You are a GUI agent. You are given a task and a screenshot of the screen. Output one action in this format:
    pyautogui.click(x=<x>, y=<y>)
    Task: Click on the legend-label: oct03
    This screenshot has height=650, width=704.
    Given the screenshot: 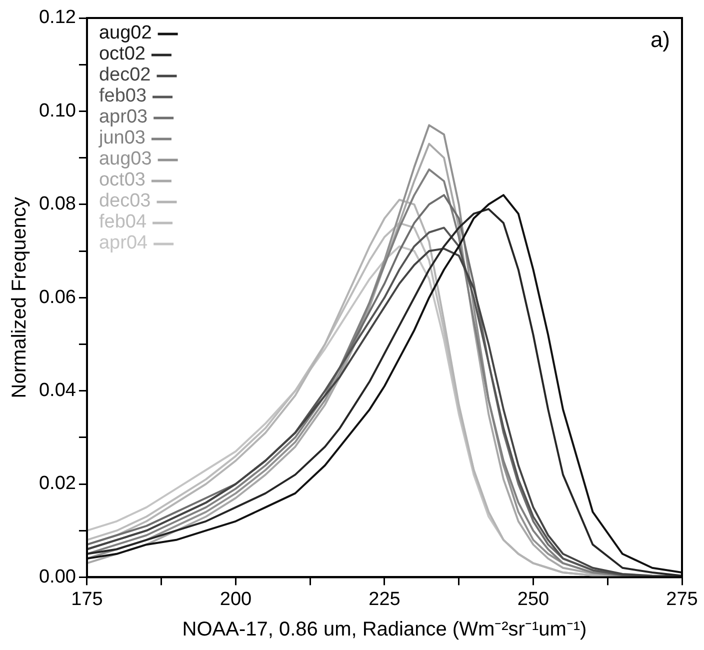 What is the action you would take?
    pyautogui.click(x=122, y=180)
    